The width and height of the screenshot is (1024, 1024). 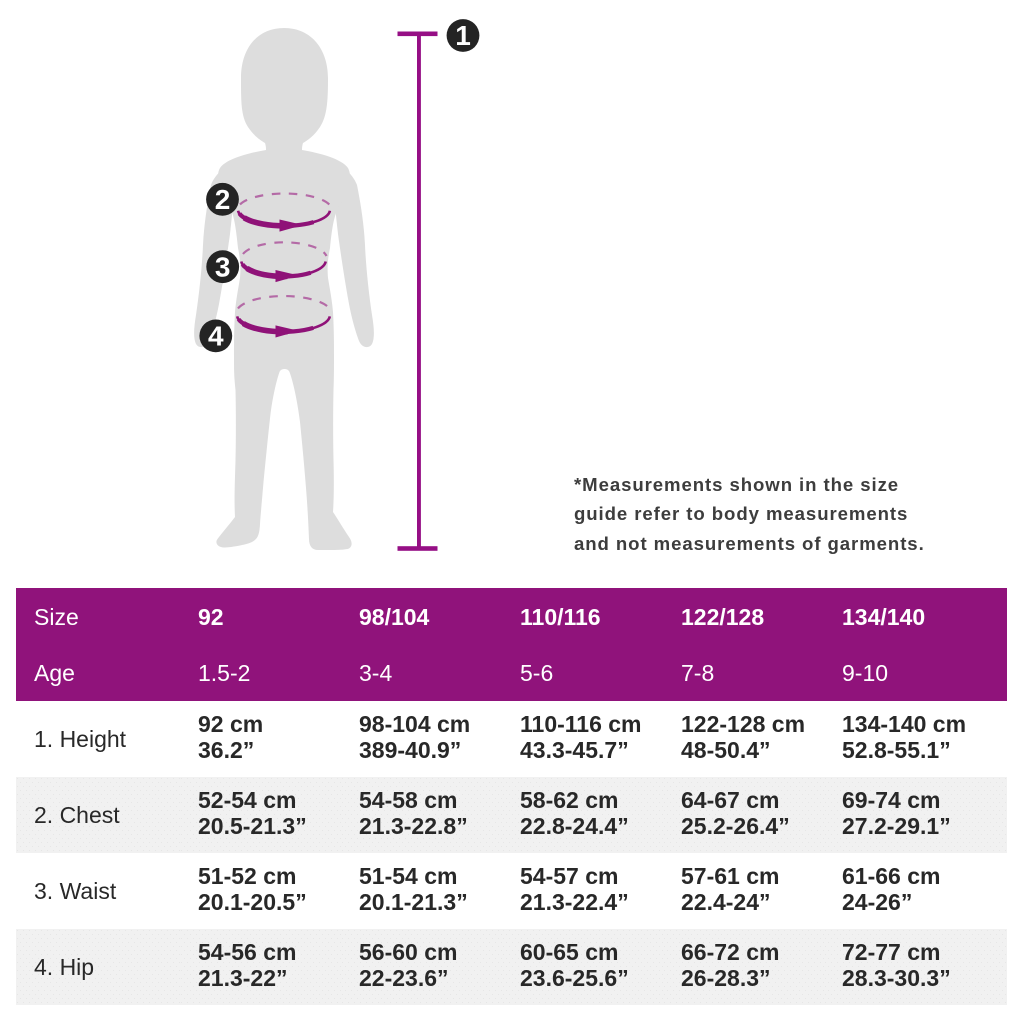 I want to click on svg-text: 4, so click(x=216, y=336).